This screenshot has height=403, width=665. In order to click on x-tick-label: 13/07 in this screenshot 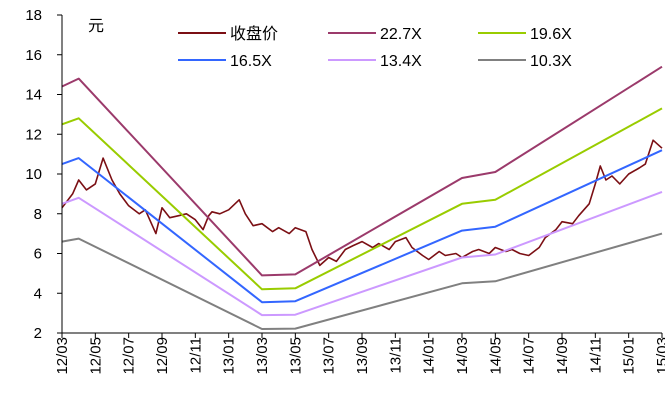, I will do `click(329, 356)`.